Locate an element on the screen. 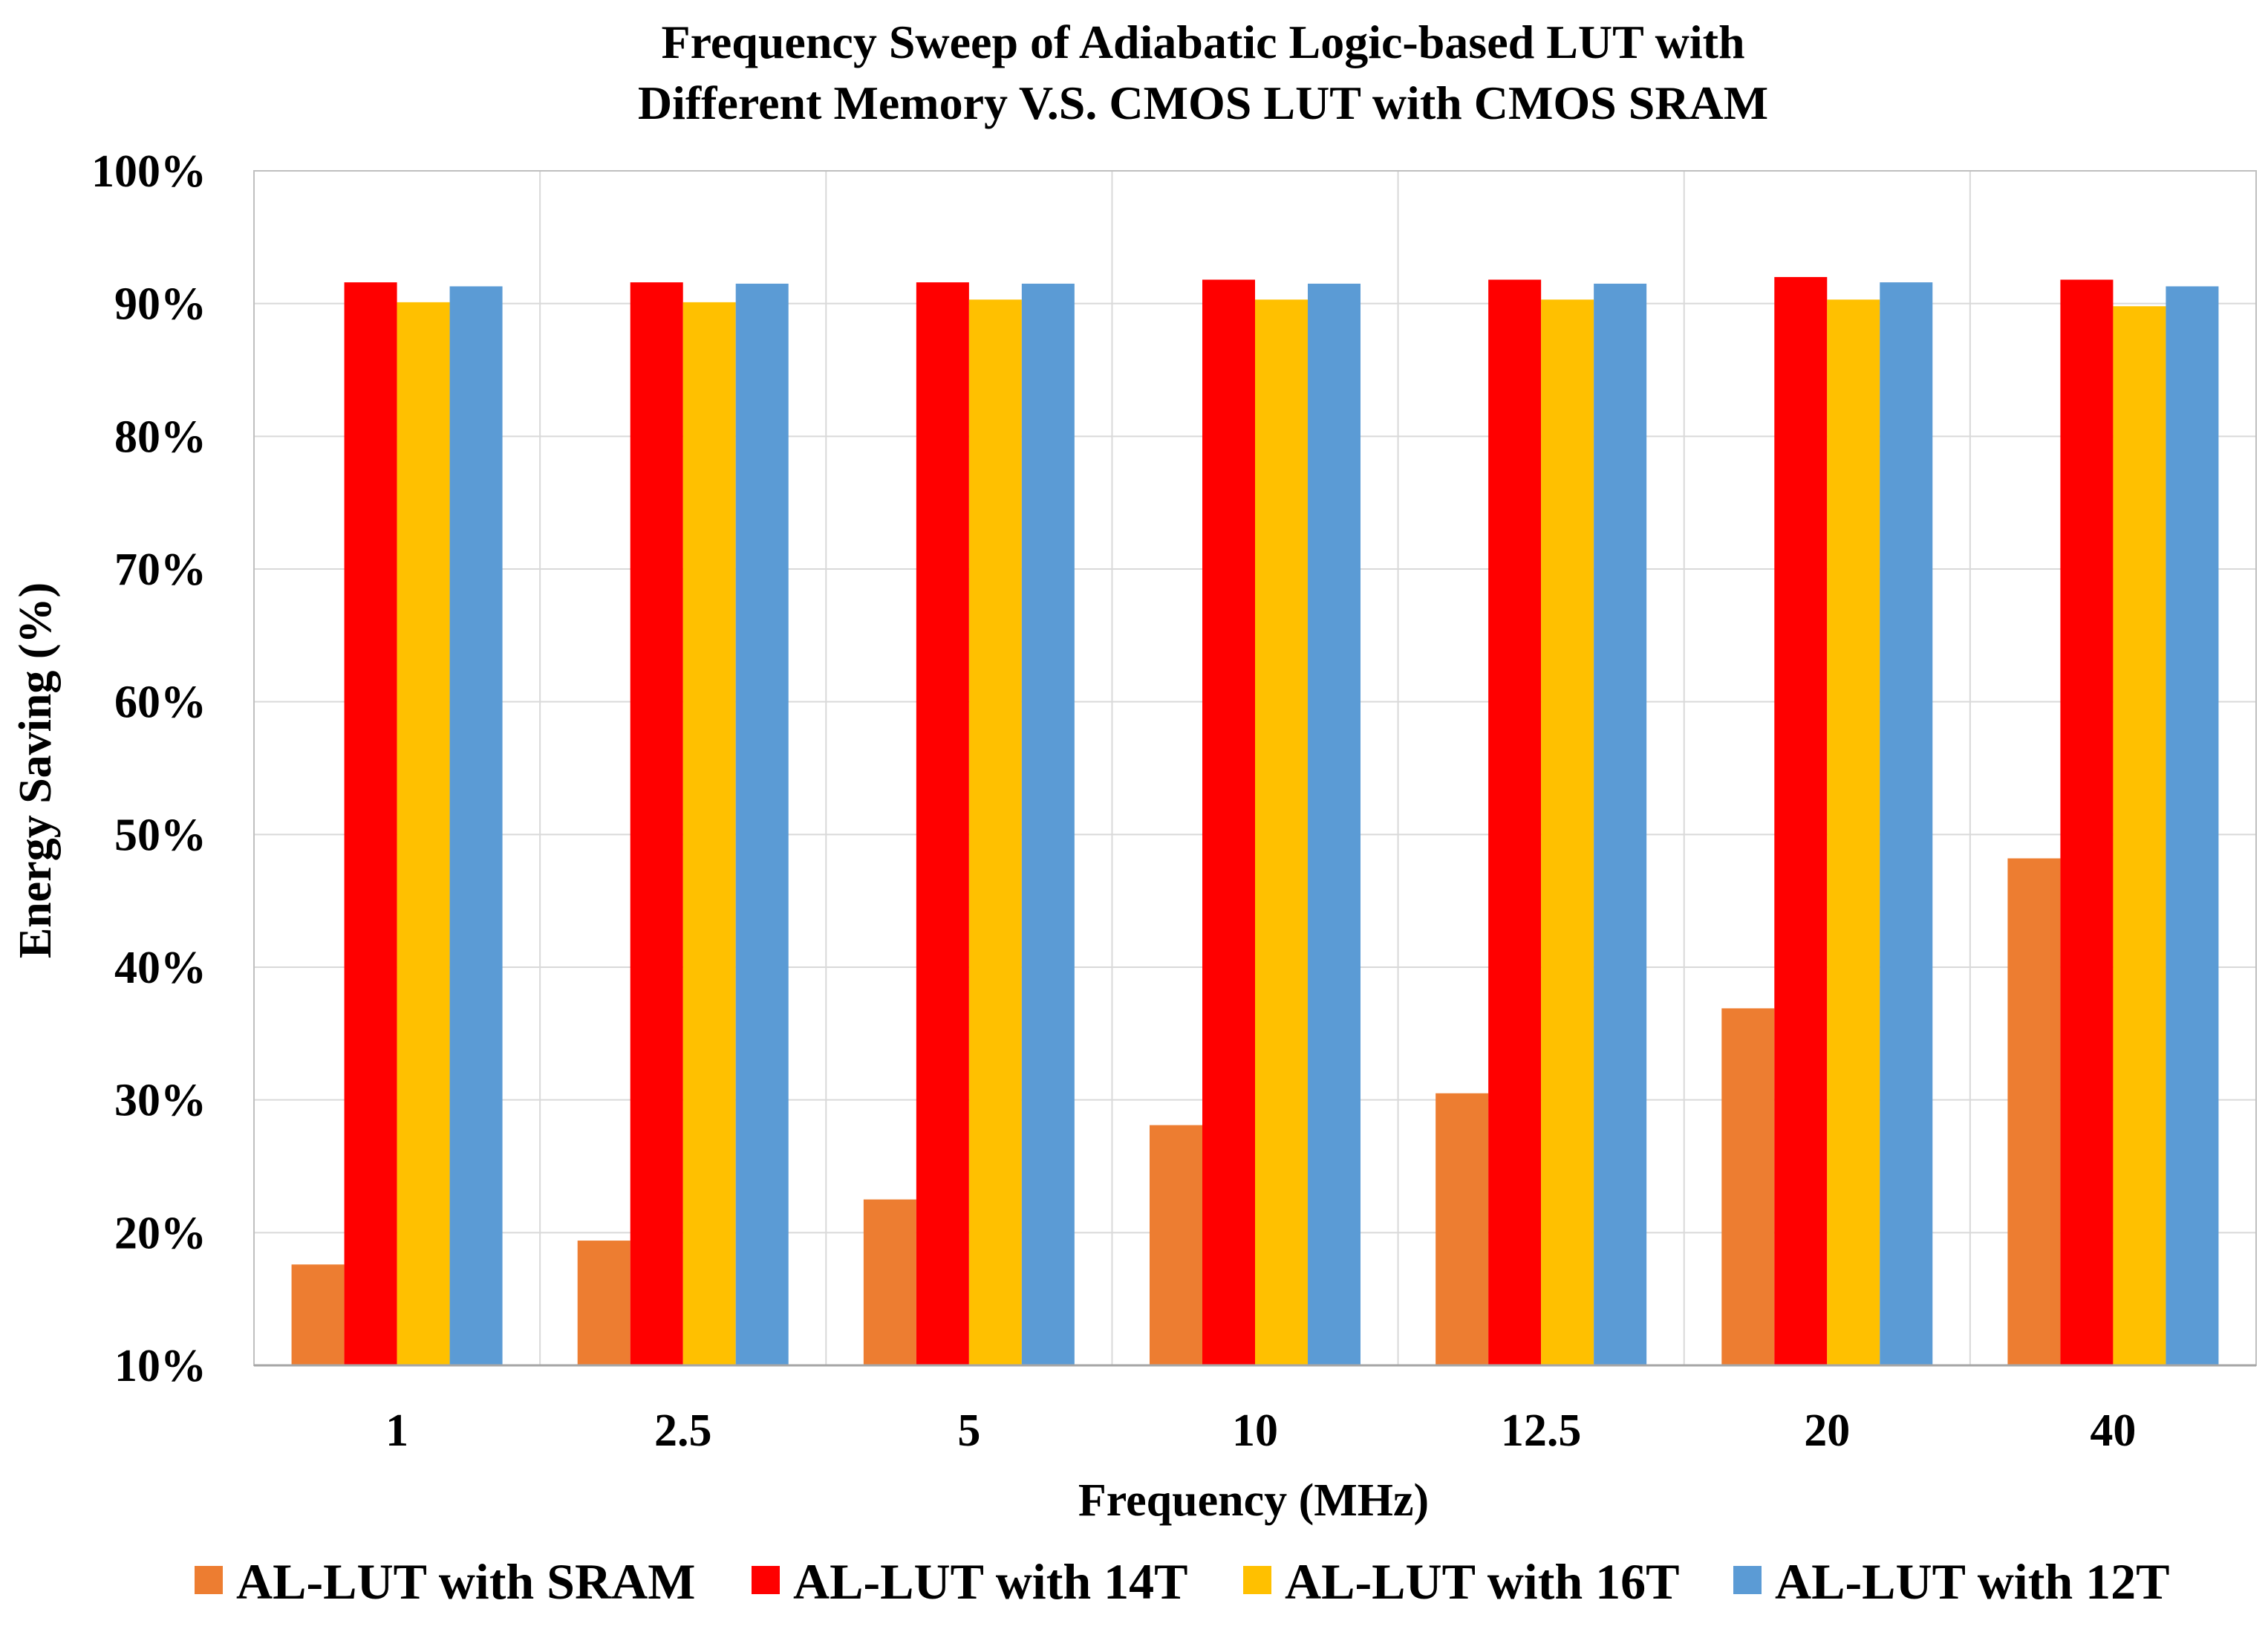 The image size is (2268, 1635). x-tick-label: 2.5 is located at coordinates (683, 1430).